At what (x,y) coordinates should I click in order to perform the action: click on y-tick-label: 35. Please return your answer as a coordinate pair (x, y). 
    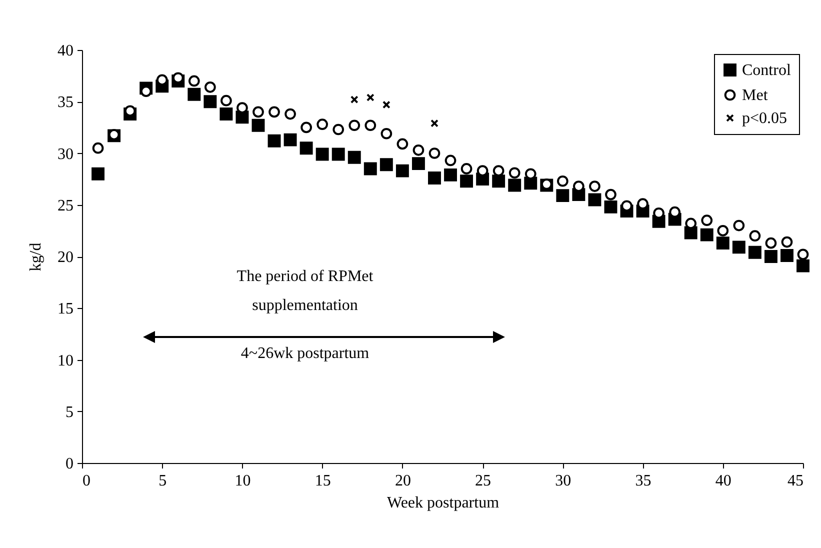
    Looking at the image, I should click on (66, 103).